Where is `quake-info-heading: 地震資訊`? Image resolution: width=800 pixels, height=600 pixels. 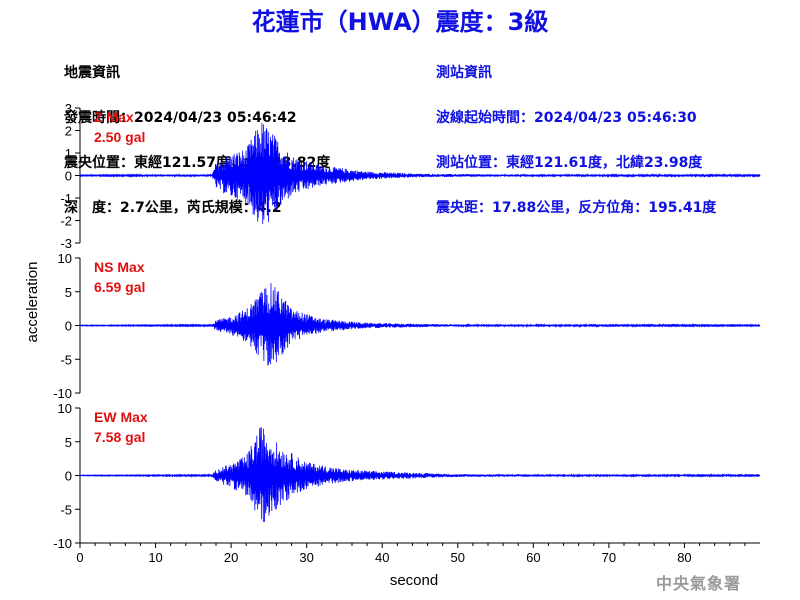
quake-info-heading: 地震資訊 is located at coordinates (92, 73).